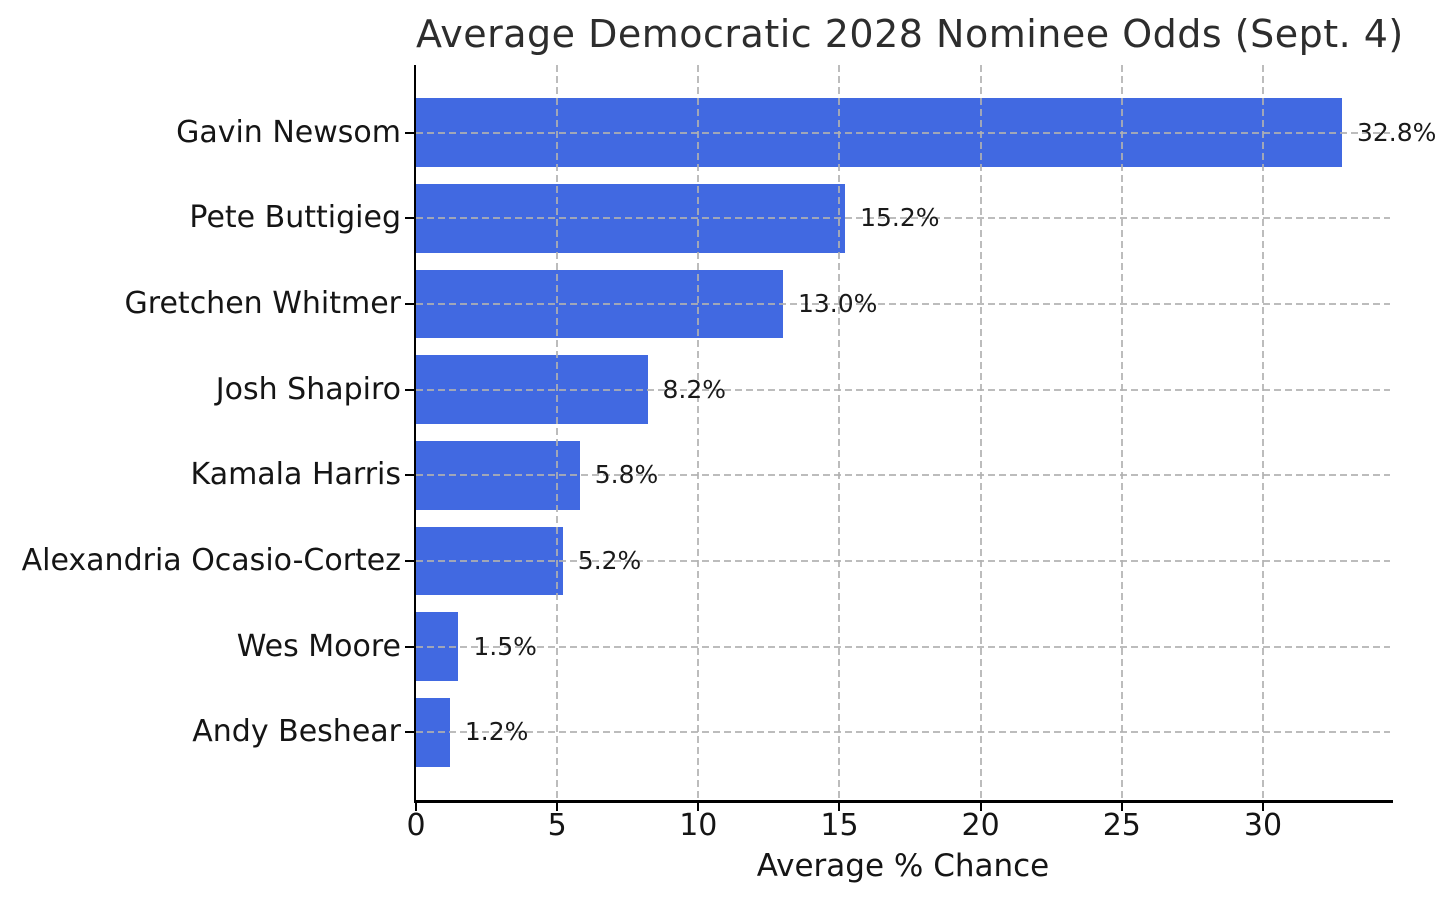 Image resolution: width=1456 pixels, height=900 pixels. What do you see at coordinates (903, 866) in the screenshot?
I see `x-axis-title: Average % Chance` at bounding box center [903, 866].